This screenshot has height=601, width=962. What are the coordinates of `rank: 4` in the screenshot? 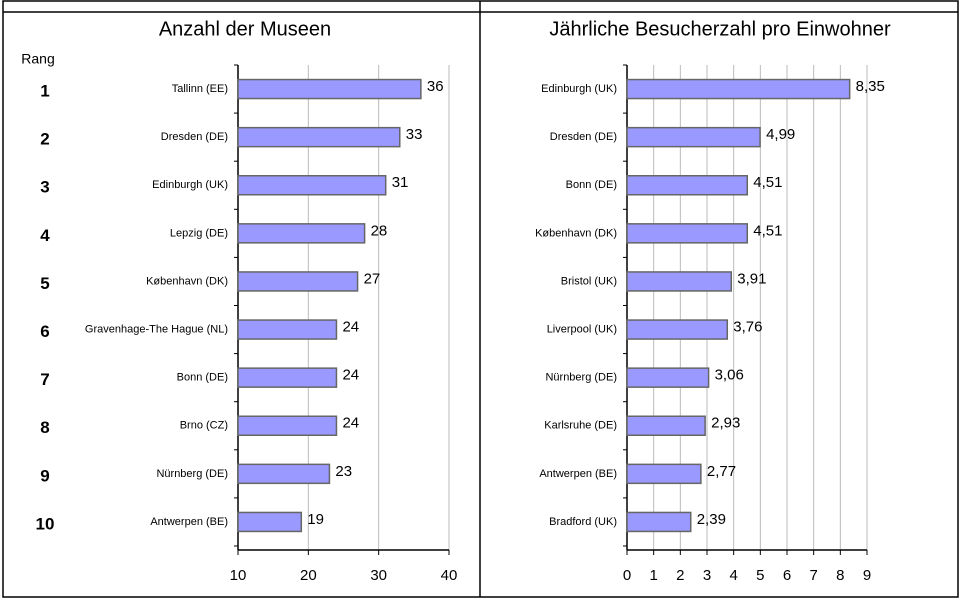 It's located at (45, 235).